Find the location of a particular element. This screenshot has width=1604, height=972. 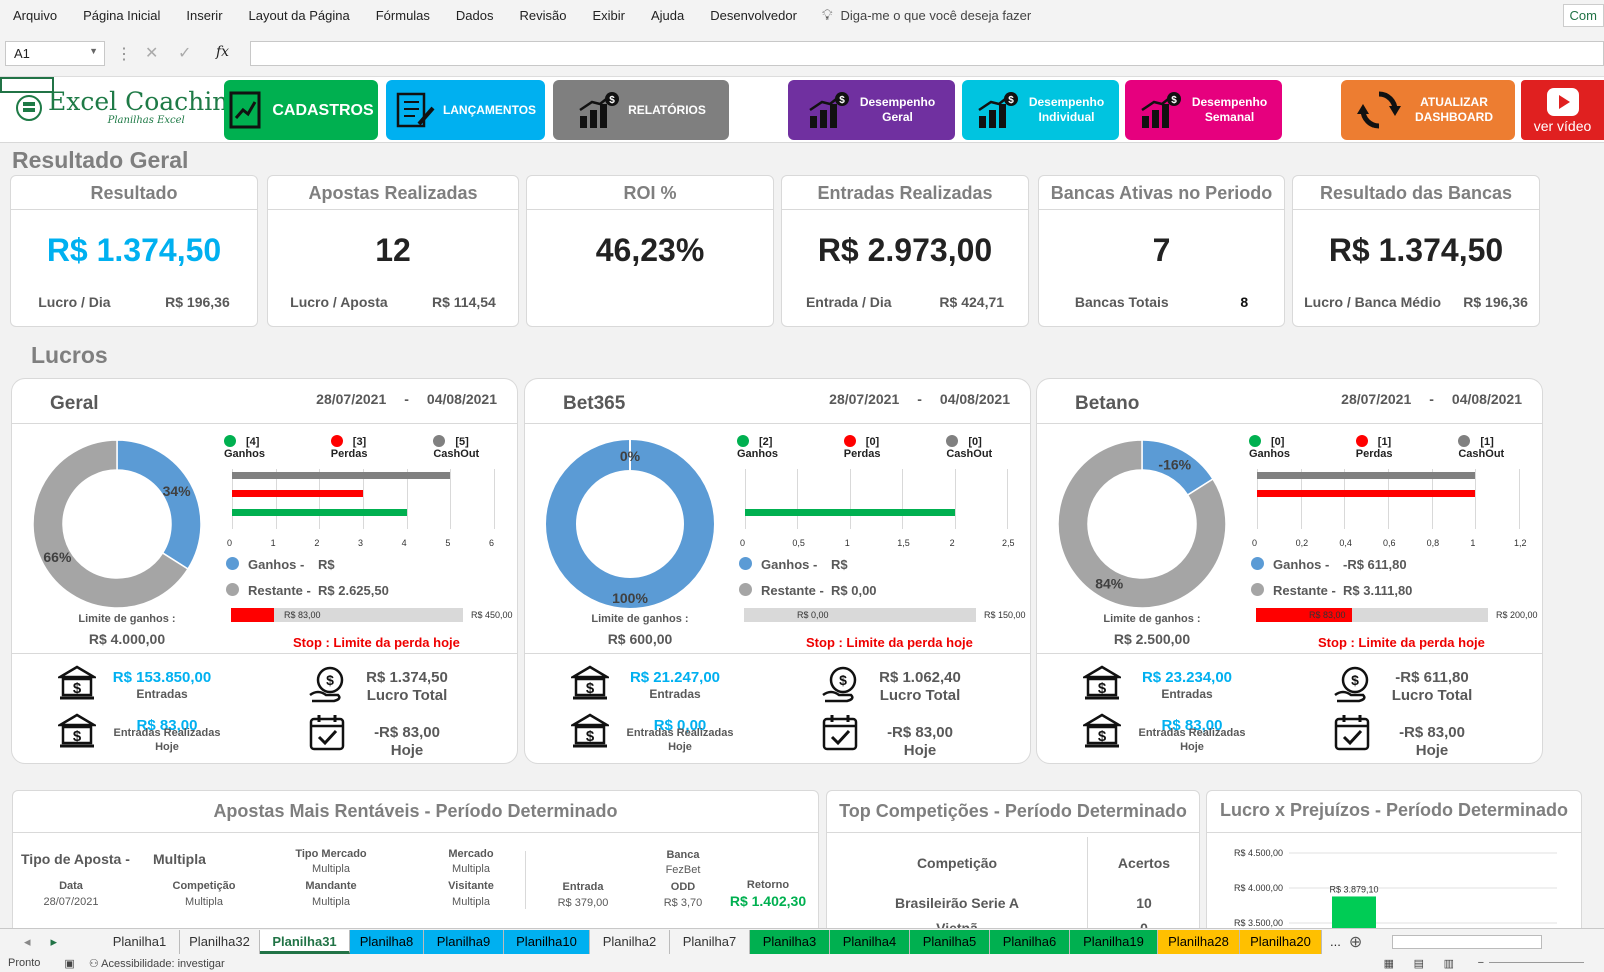

tell-me: 💡︎ Diga-me o que você deseja fazer is located at coordinates (926, 15).